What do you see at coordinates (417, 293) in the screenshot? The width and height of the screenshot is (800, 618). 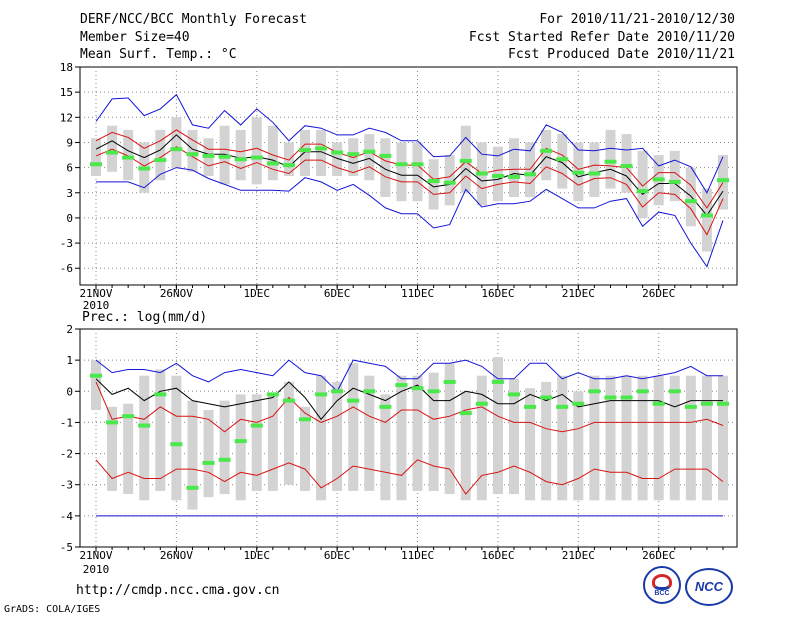 I see `panel-0-xtick-label: 11DEC` at bounding box center [417, 293].